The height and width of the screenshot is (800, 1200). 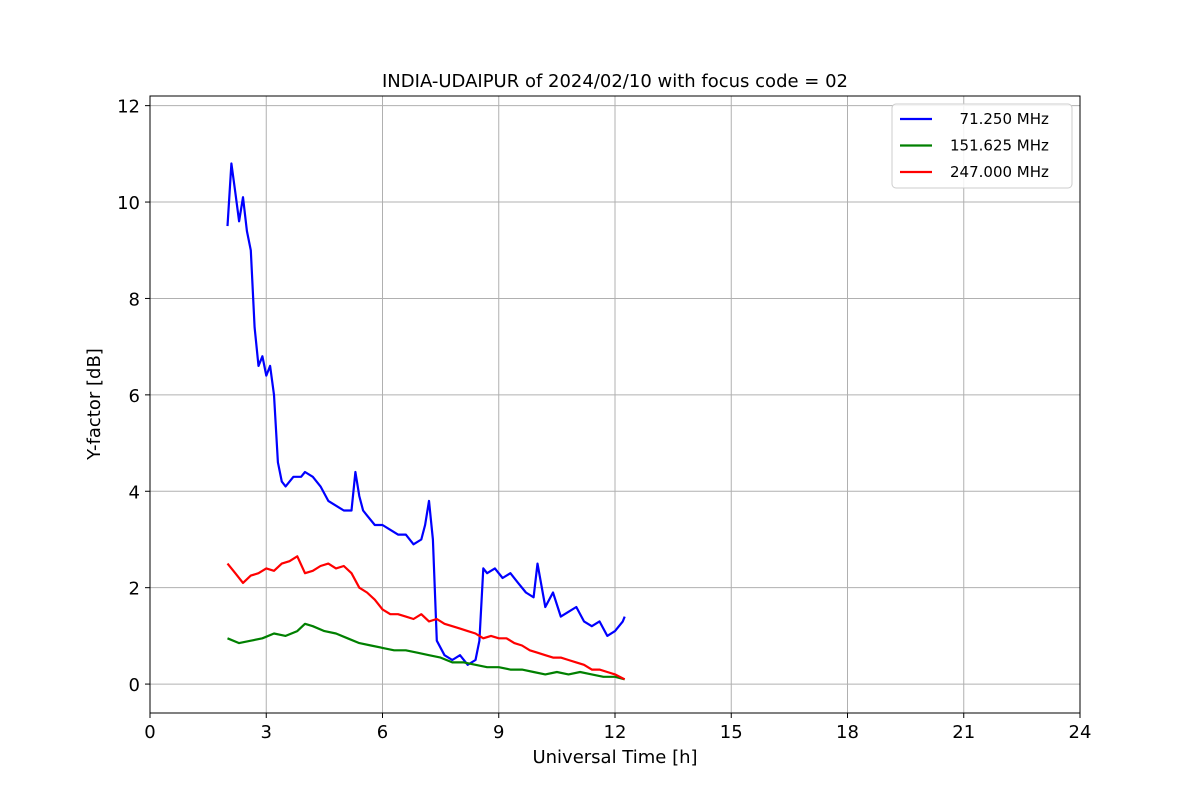 What do you see at coordinates (999, 119) in the screenshot?
I see `legend-label: 71.250 MHz` at bounding box center [999, 119].